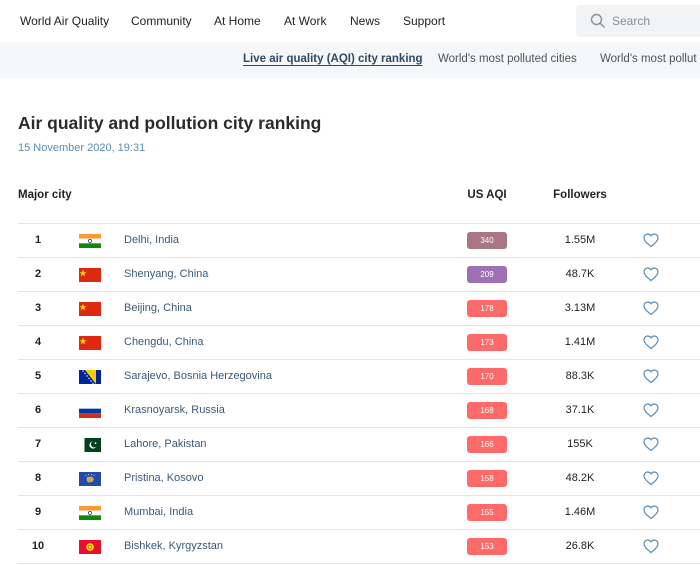 The width and height of the screenshot is (700, 565). I want to click on nav-link: At Work, so click(305, 21).